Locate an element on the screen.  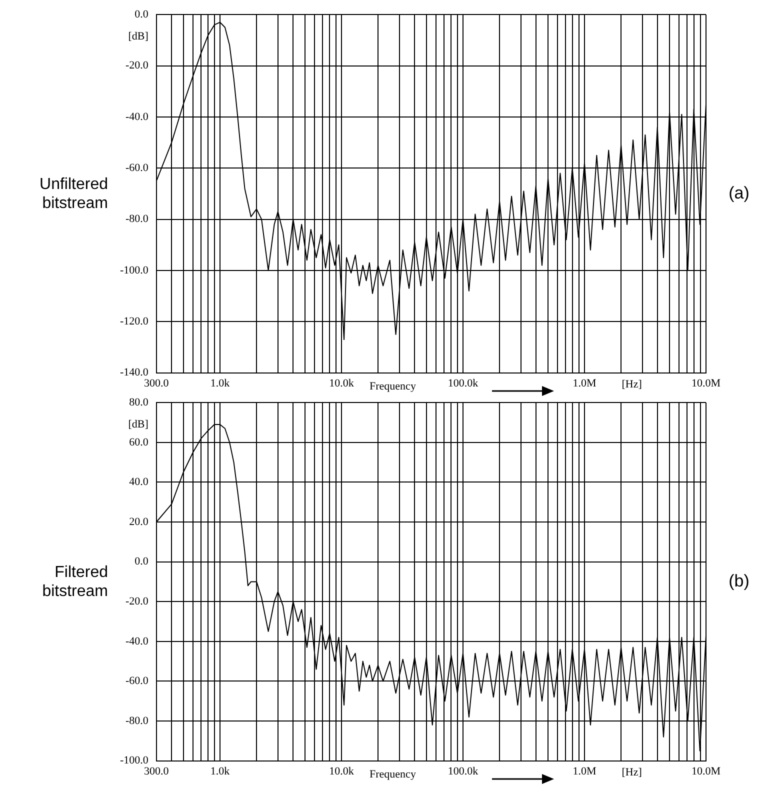
y-tick-label: 40.0 is located at coordinates (139, 482).